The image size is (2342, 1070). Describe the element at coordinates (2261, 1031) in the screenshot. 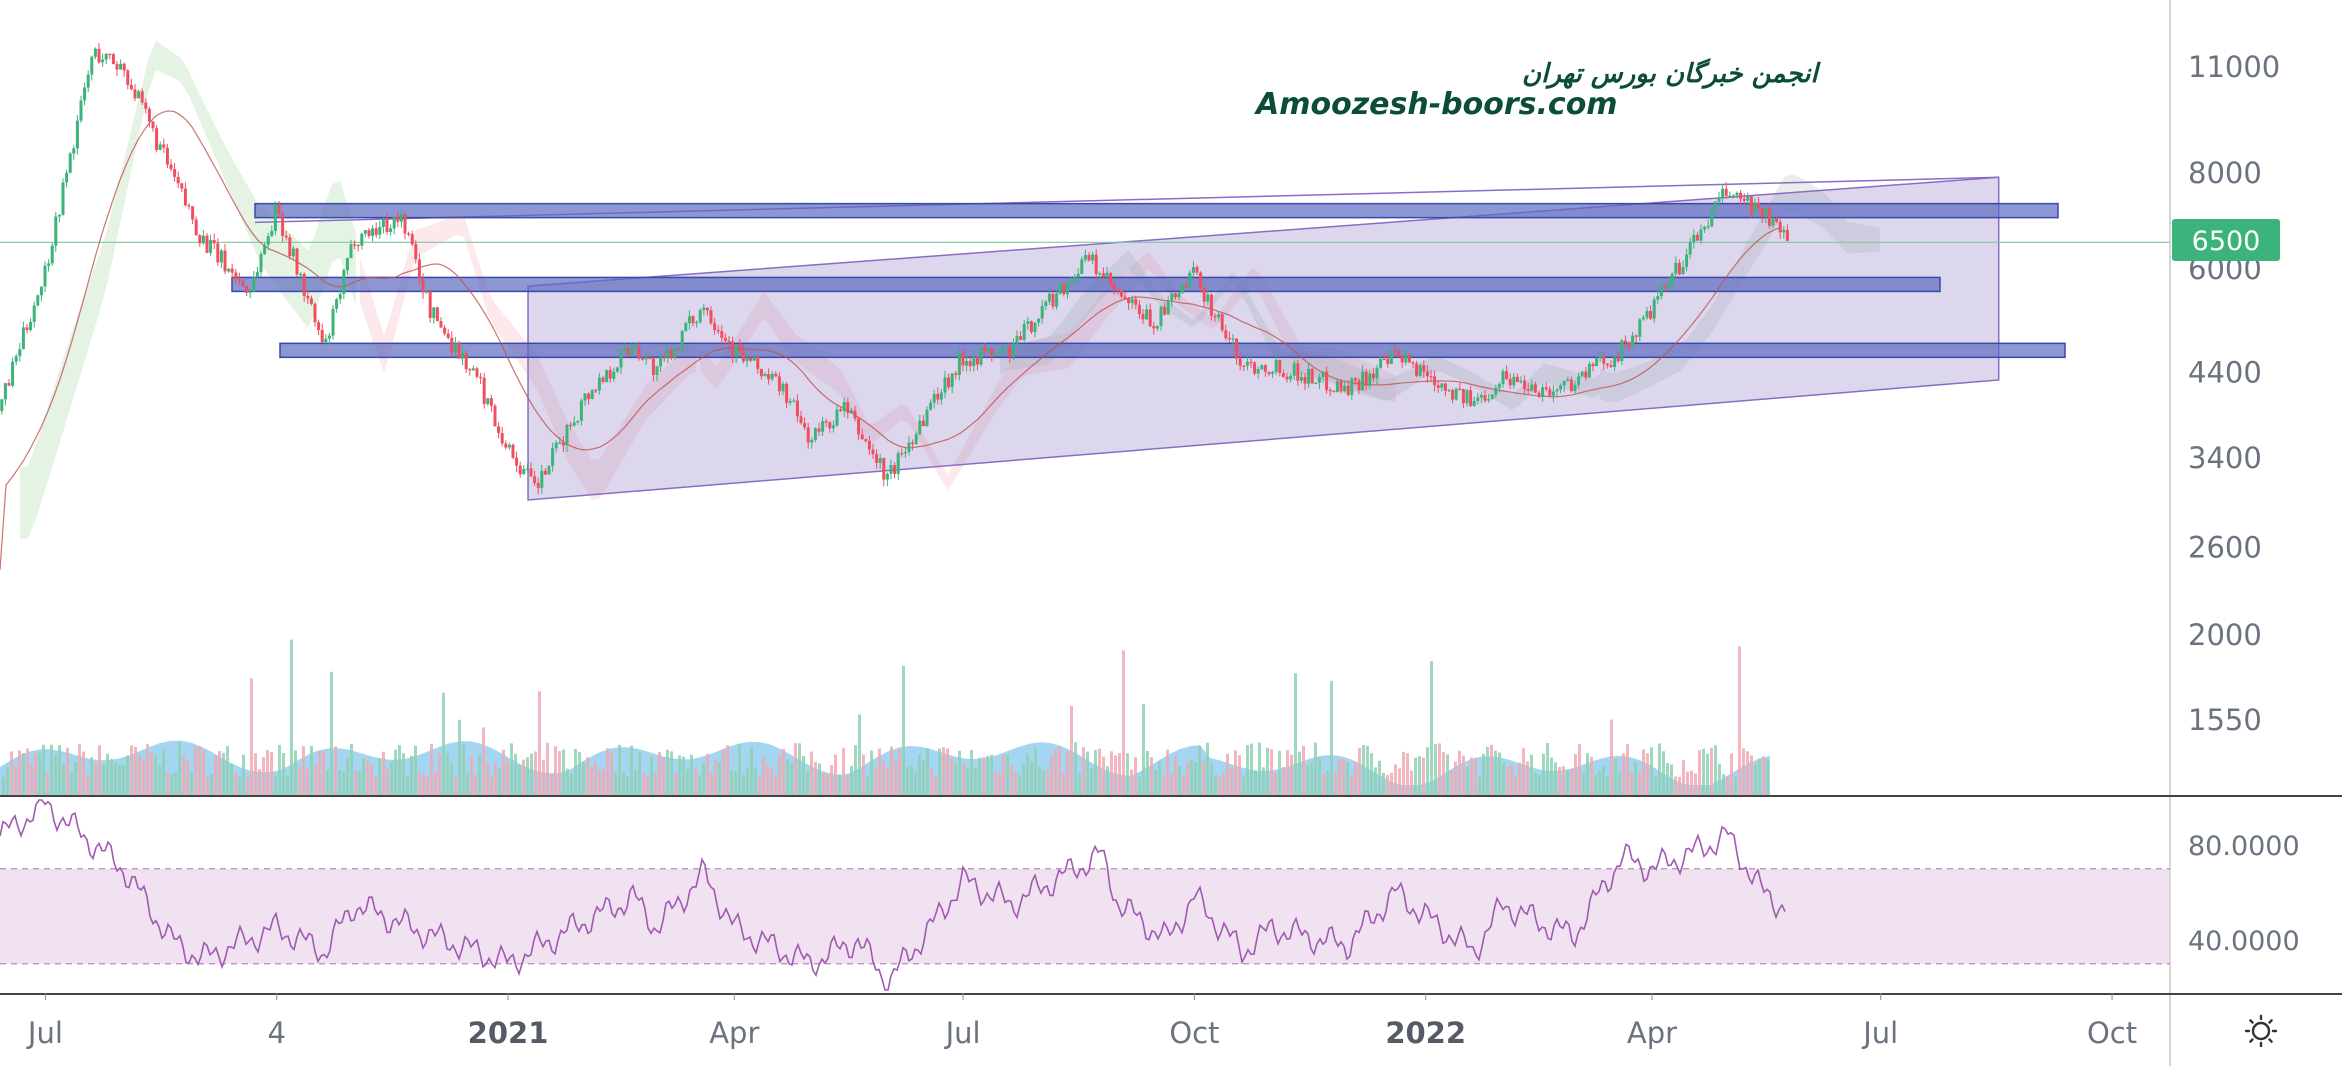

I see `settings-sun-icon` at that location.